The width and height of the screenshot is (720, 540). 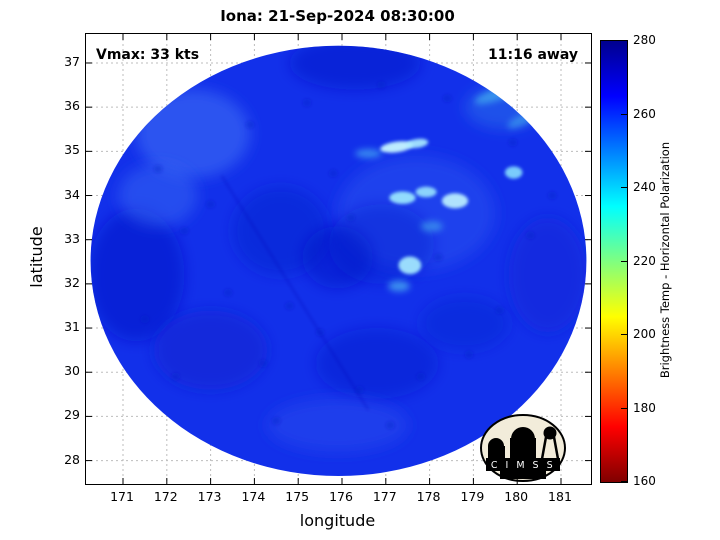 What do you see at coordinates (72, 61) in the screenshot?
I see `y-tick-label: 37` at bounding box center [72, 61].